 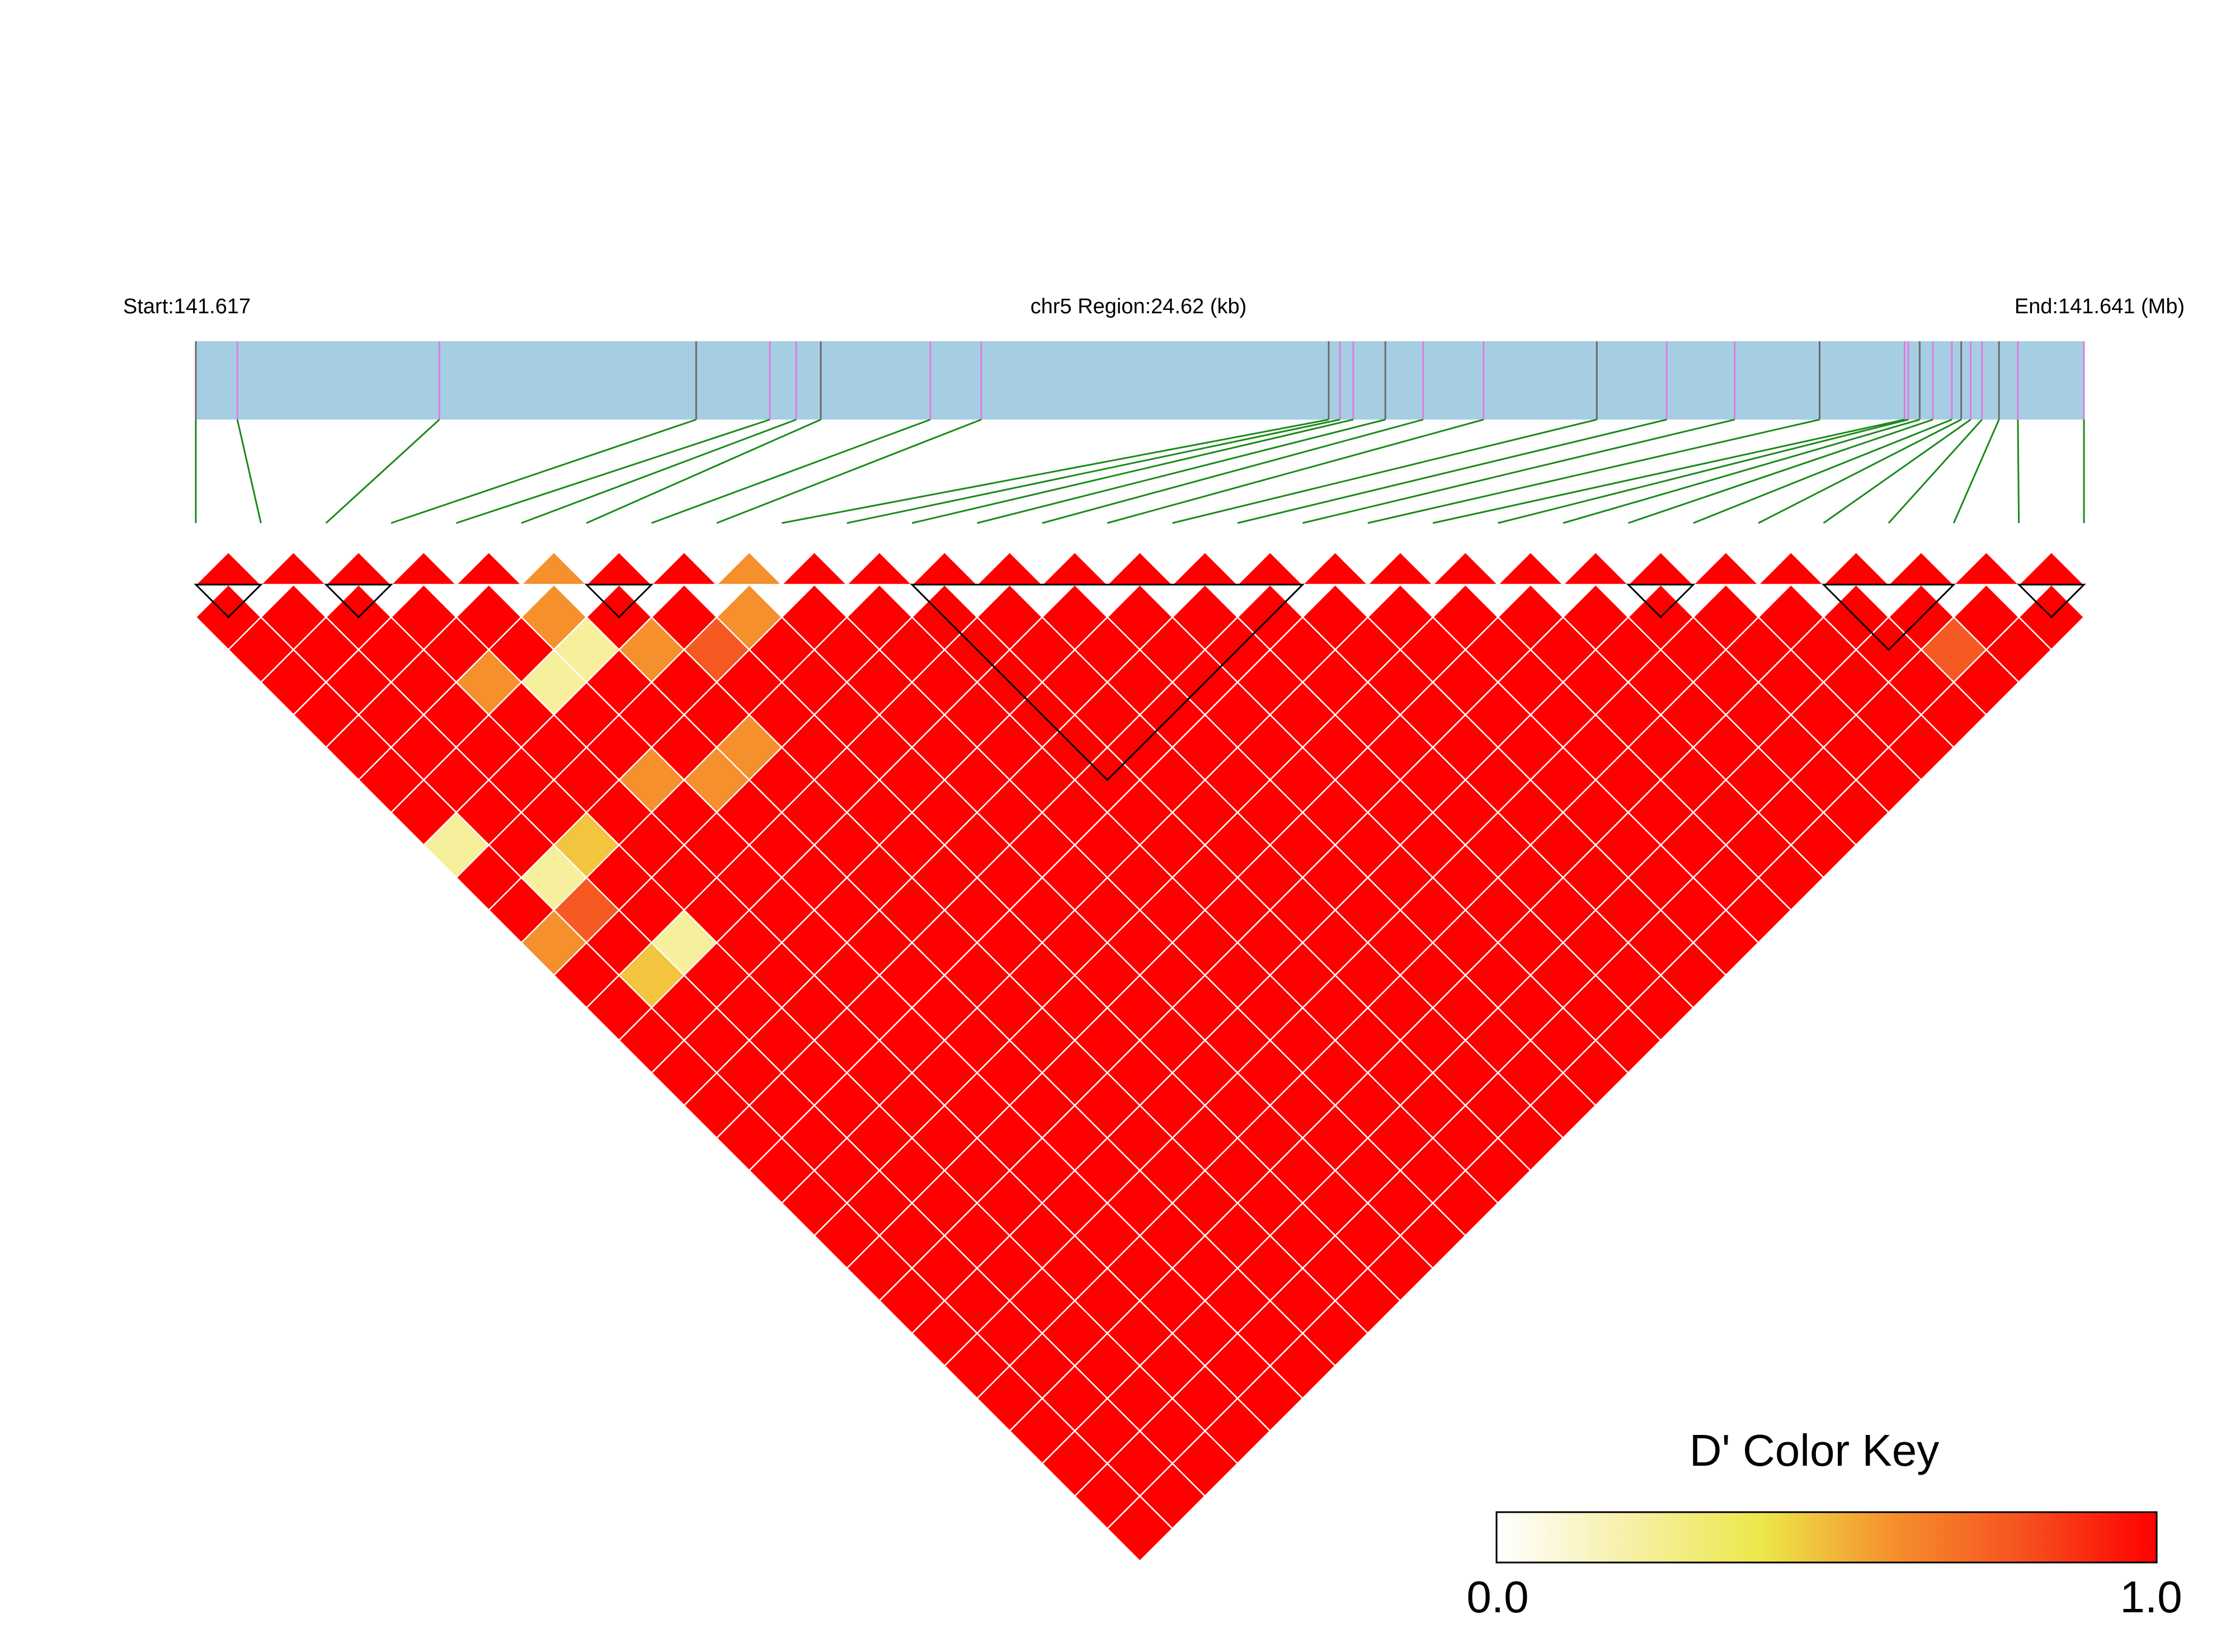 What do you see at coordinates (1815, 1450) in the screenshot?
I see `color-key-title: D' Color Key` at bounding box center [1815, 1450].